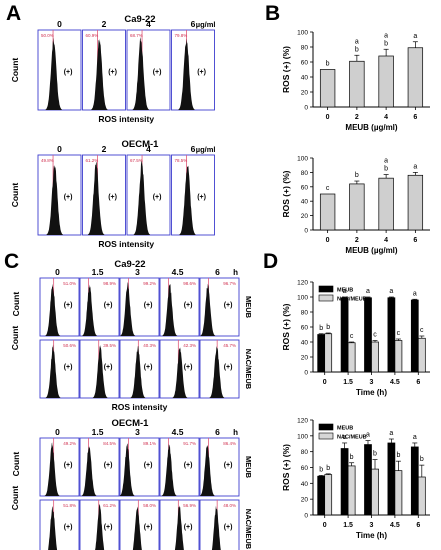 The height and width of the screenshot is (550, 441). What do you see at coordinates (109, 345) in the screenshot?
I see `panel-c-gate-percent: 39.5%` at bounding box center [109, 345].